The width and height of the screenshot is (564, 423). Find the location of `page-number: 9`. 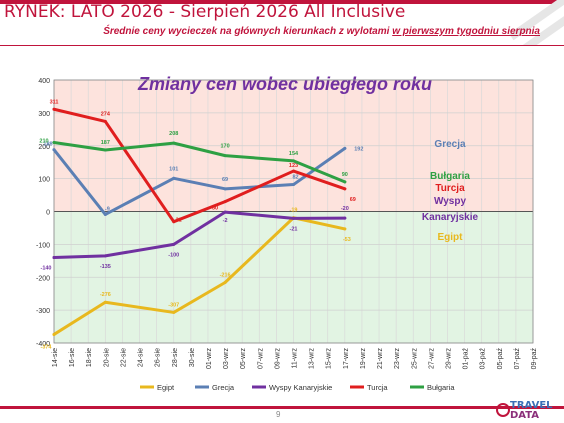

page-number: 9 is located at coordinates (278, 414).